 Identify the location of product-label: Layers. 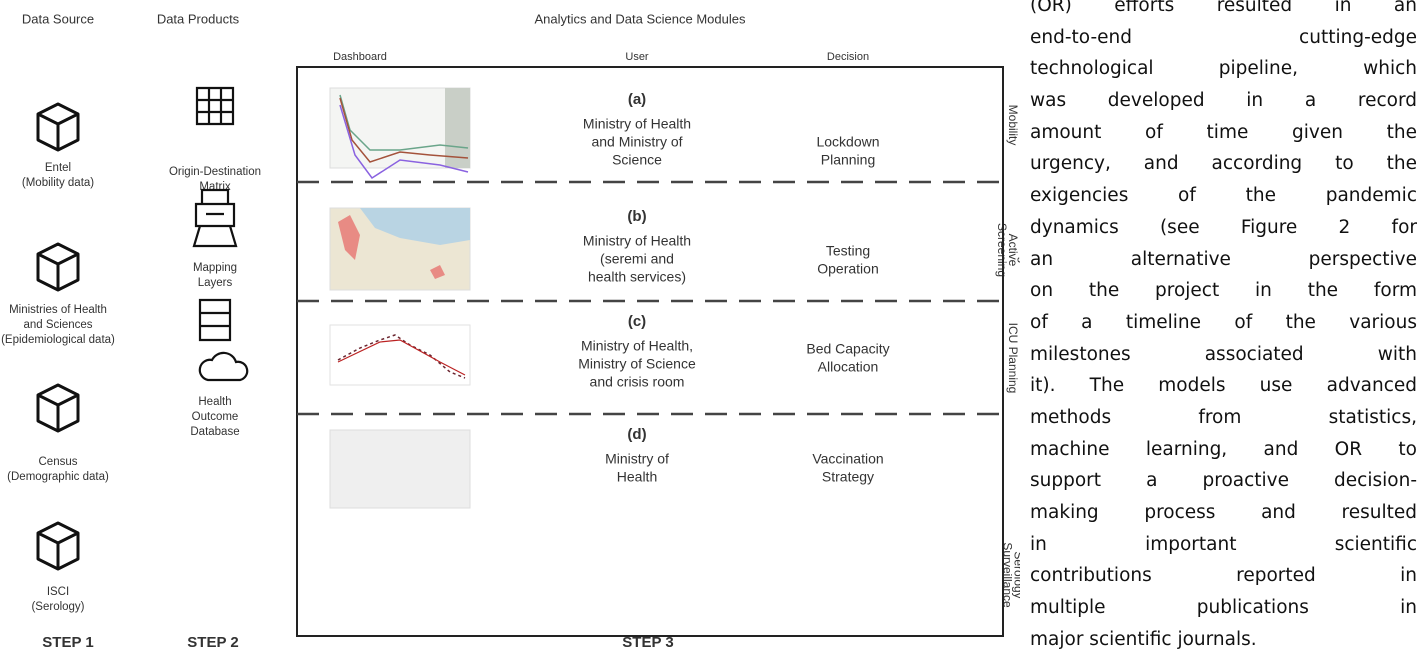
(215, 283).